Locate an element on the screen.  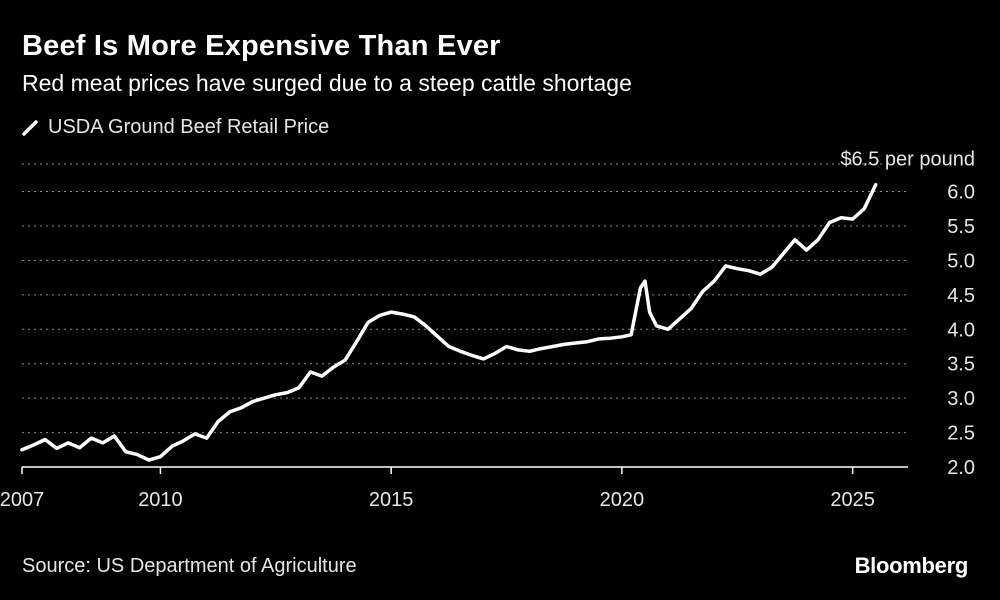
y-tick-label: 4.0 is located at coordinates (961, 330).